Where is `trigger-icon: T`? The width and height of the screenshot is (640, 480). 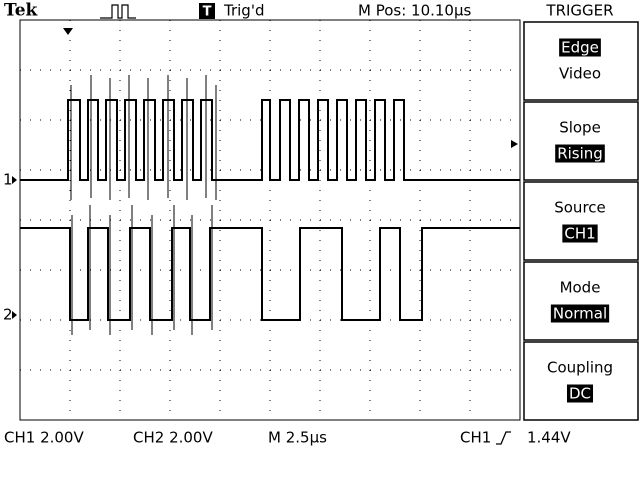
trigger-icon: T is located at coordinates (207, 12).